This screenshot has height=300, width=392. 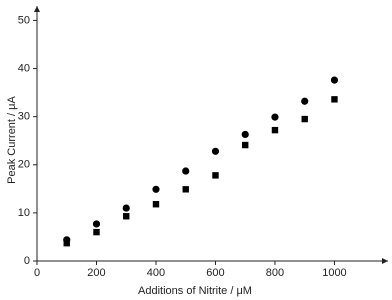 I want to click on y-axis-arrow, so click(x=37, y=9).